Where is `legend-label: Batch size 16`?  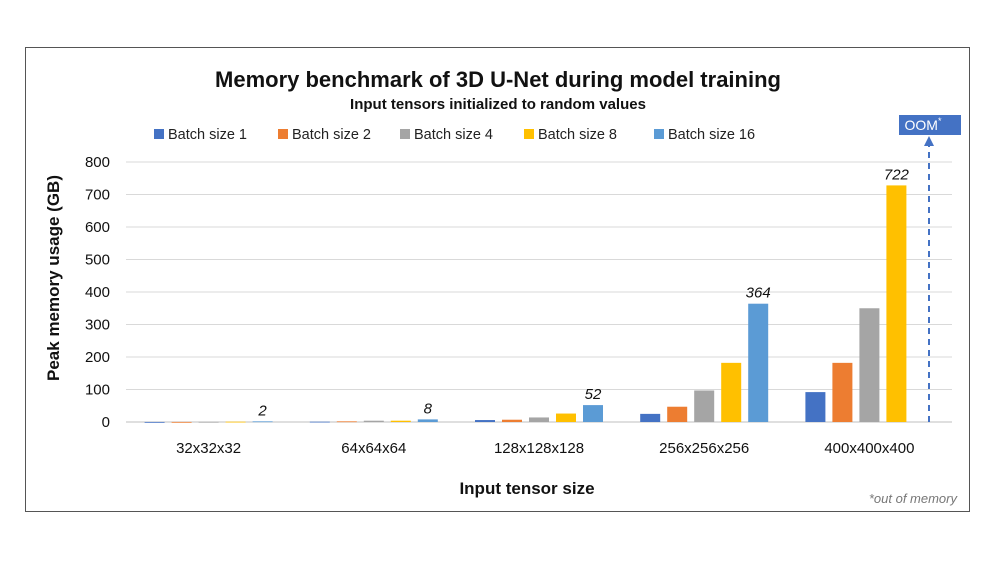 legend-label: Batch size 16 is located at coordinates (711, 135).